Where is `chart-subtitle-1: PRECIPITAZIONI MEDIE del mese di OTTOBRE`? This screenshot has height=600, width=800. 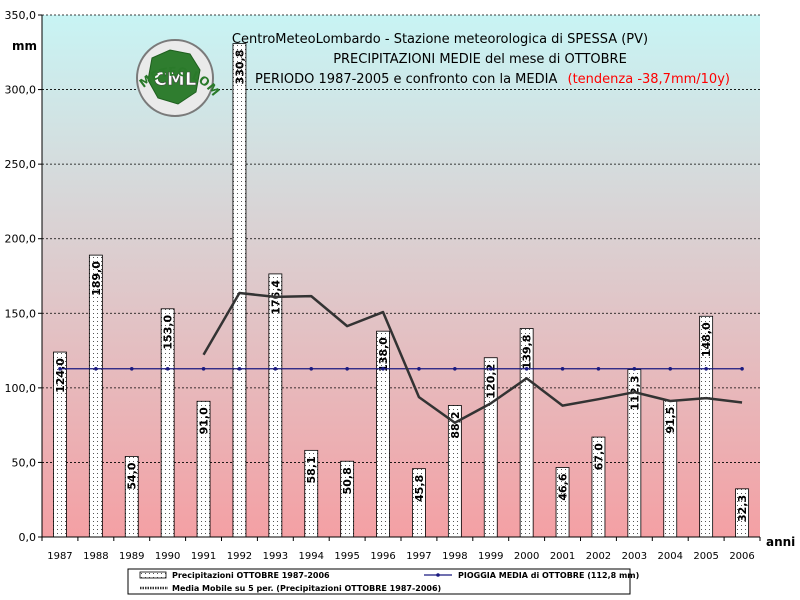
chart-subtitle-1: PRECIPITAZIONI MEDIE del mese di OTTOBRE is located at coordinates (480, 59).